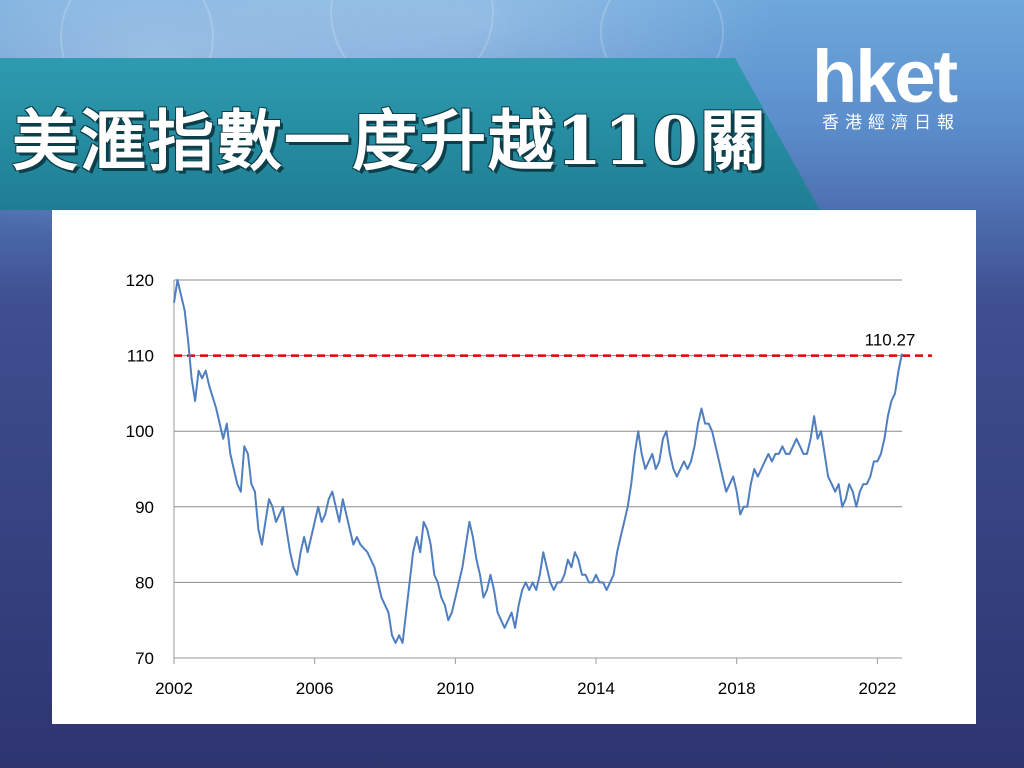  What do you see at coordinates (891, 123) in the screenshot?
I see `brand-tagline: 香港經濟日報` at bounding box center [891, 123].